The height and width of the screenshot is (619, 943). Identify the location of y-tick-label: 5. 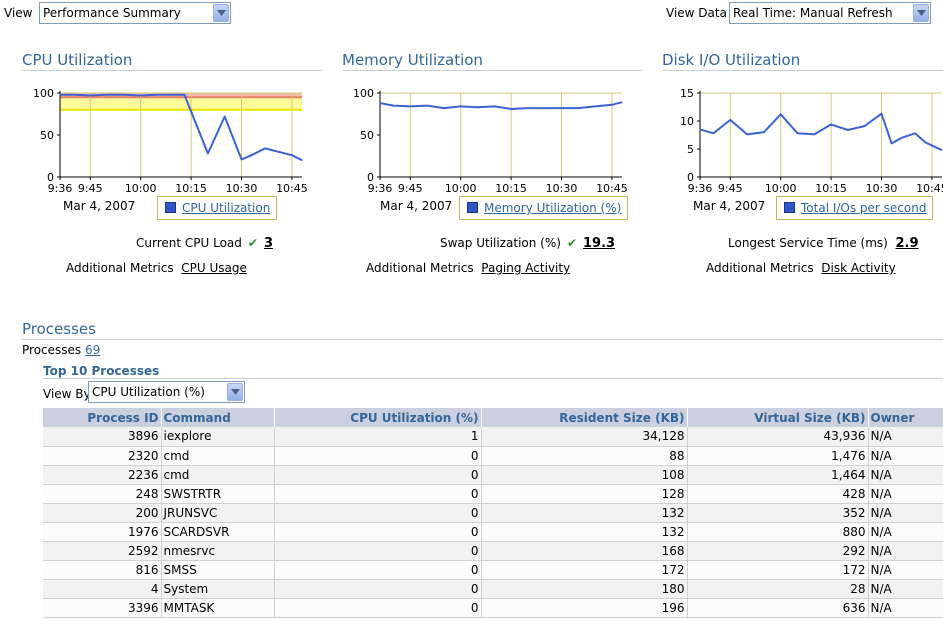
(690, 149).